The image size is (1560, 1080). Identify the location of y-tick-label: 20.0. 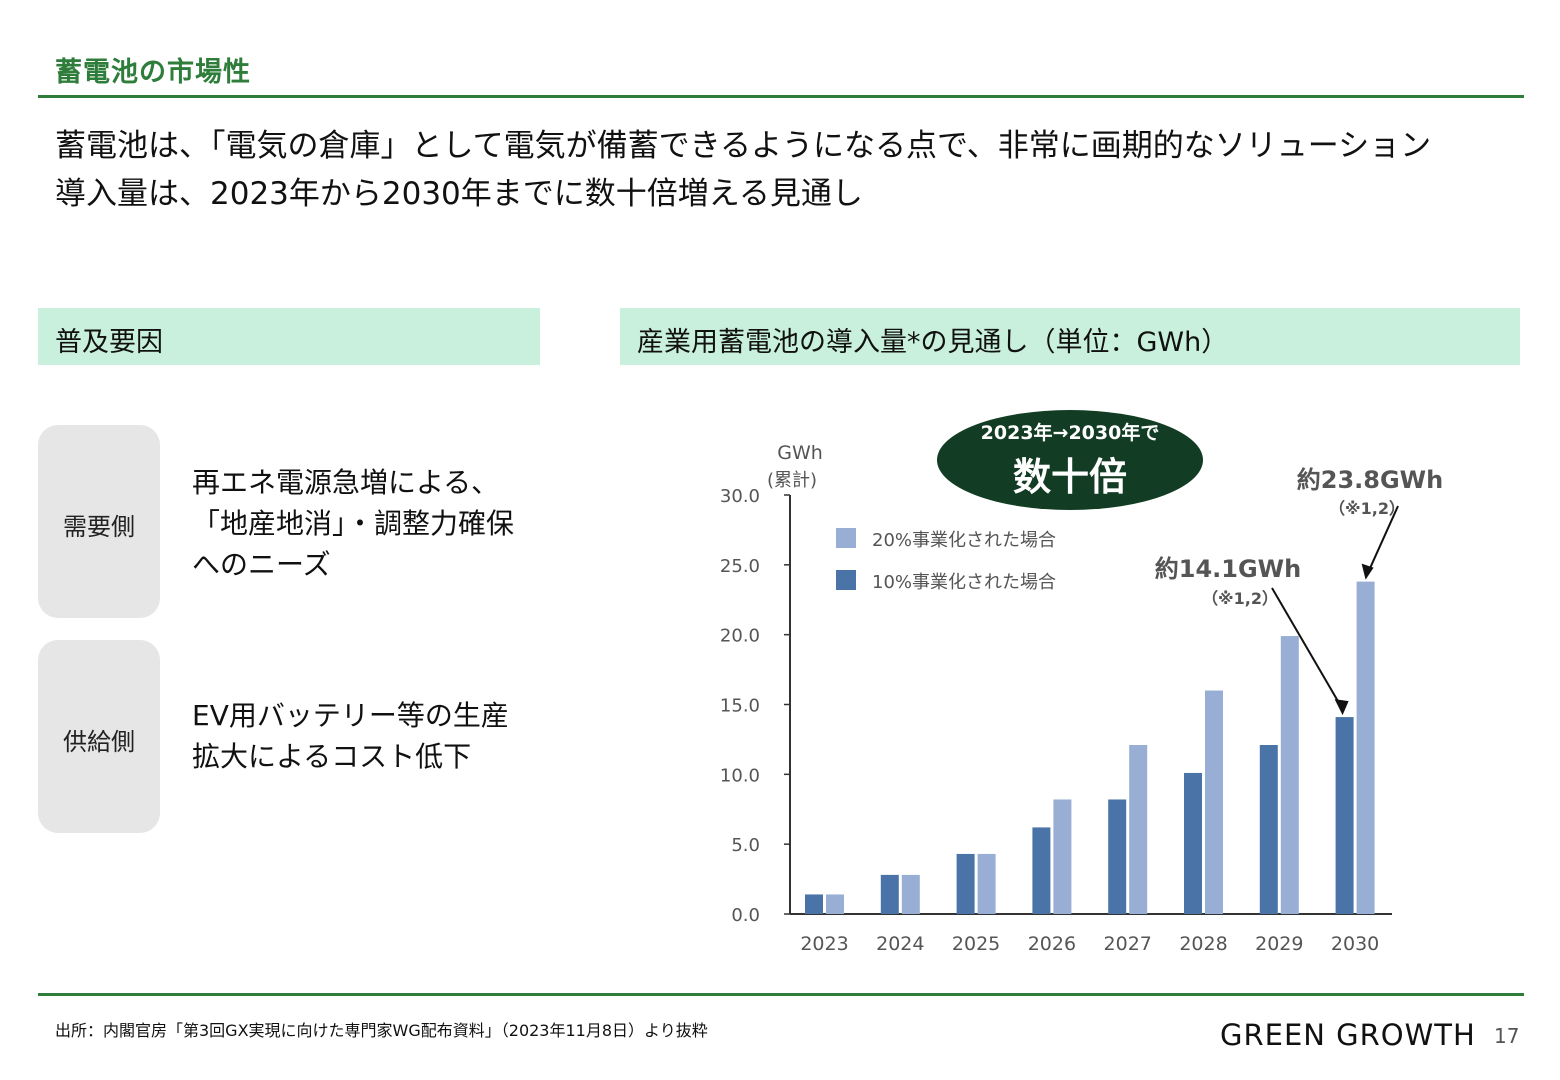
(740, 636).